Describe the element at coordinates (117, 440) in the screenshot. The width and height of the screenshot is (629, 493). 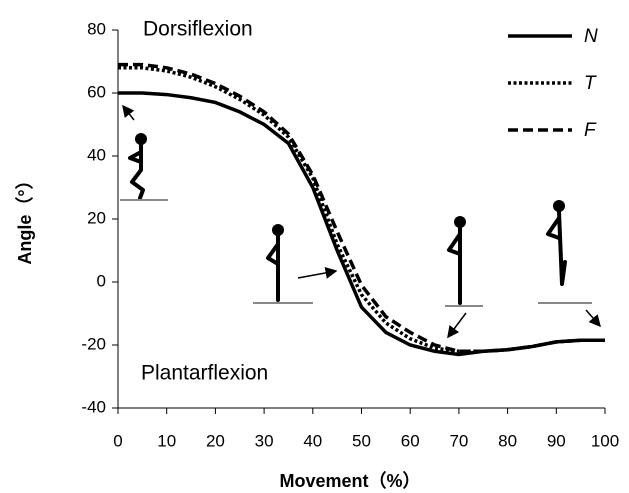
I see `x-tick-label: 0` at that location.